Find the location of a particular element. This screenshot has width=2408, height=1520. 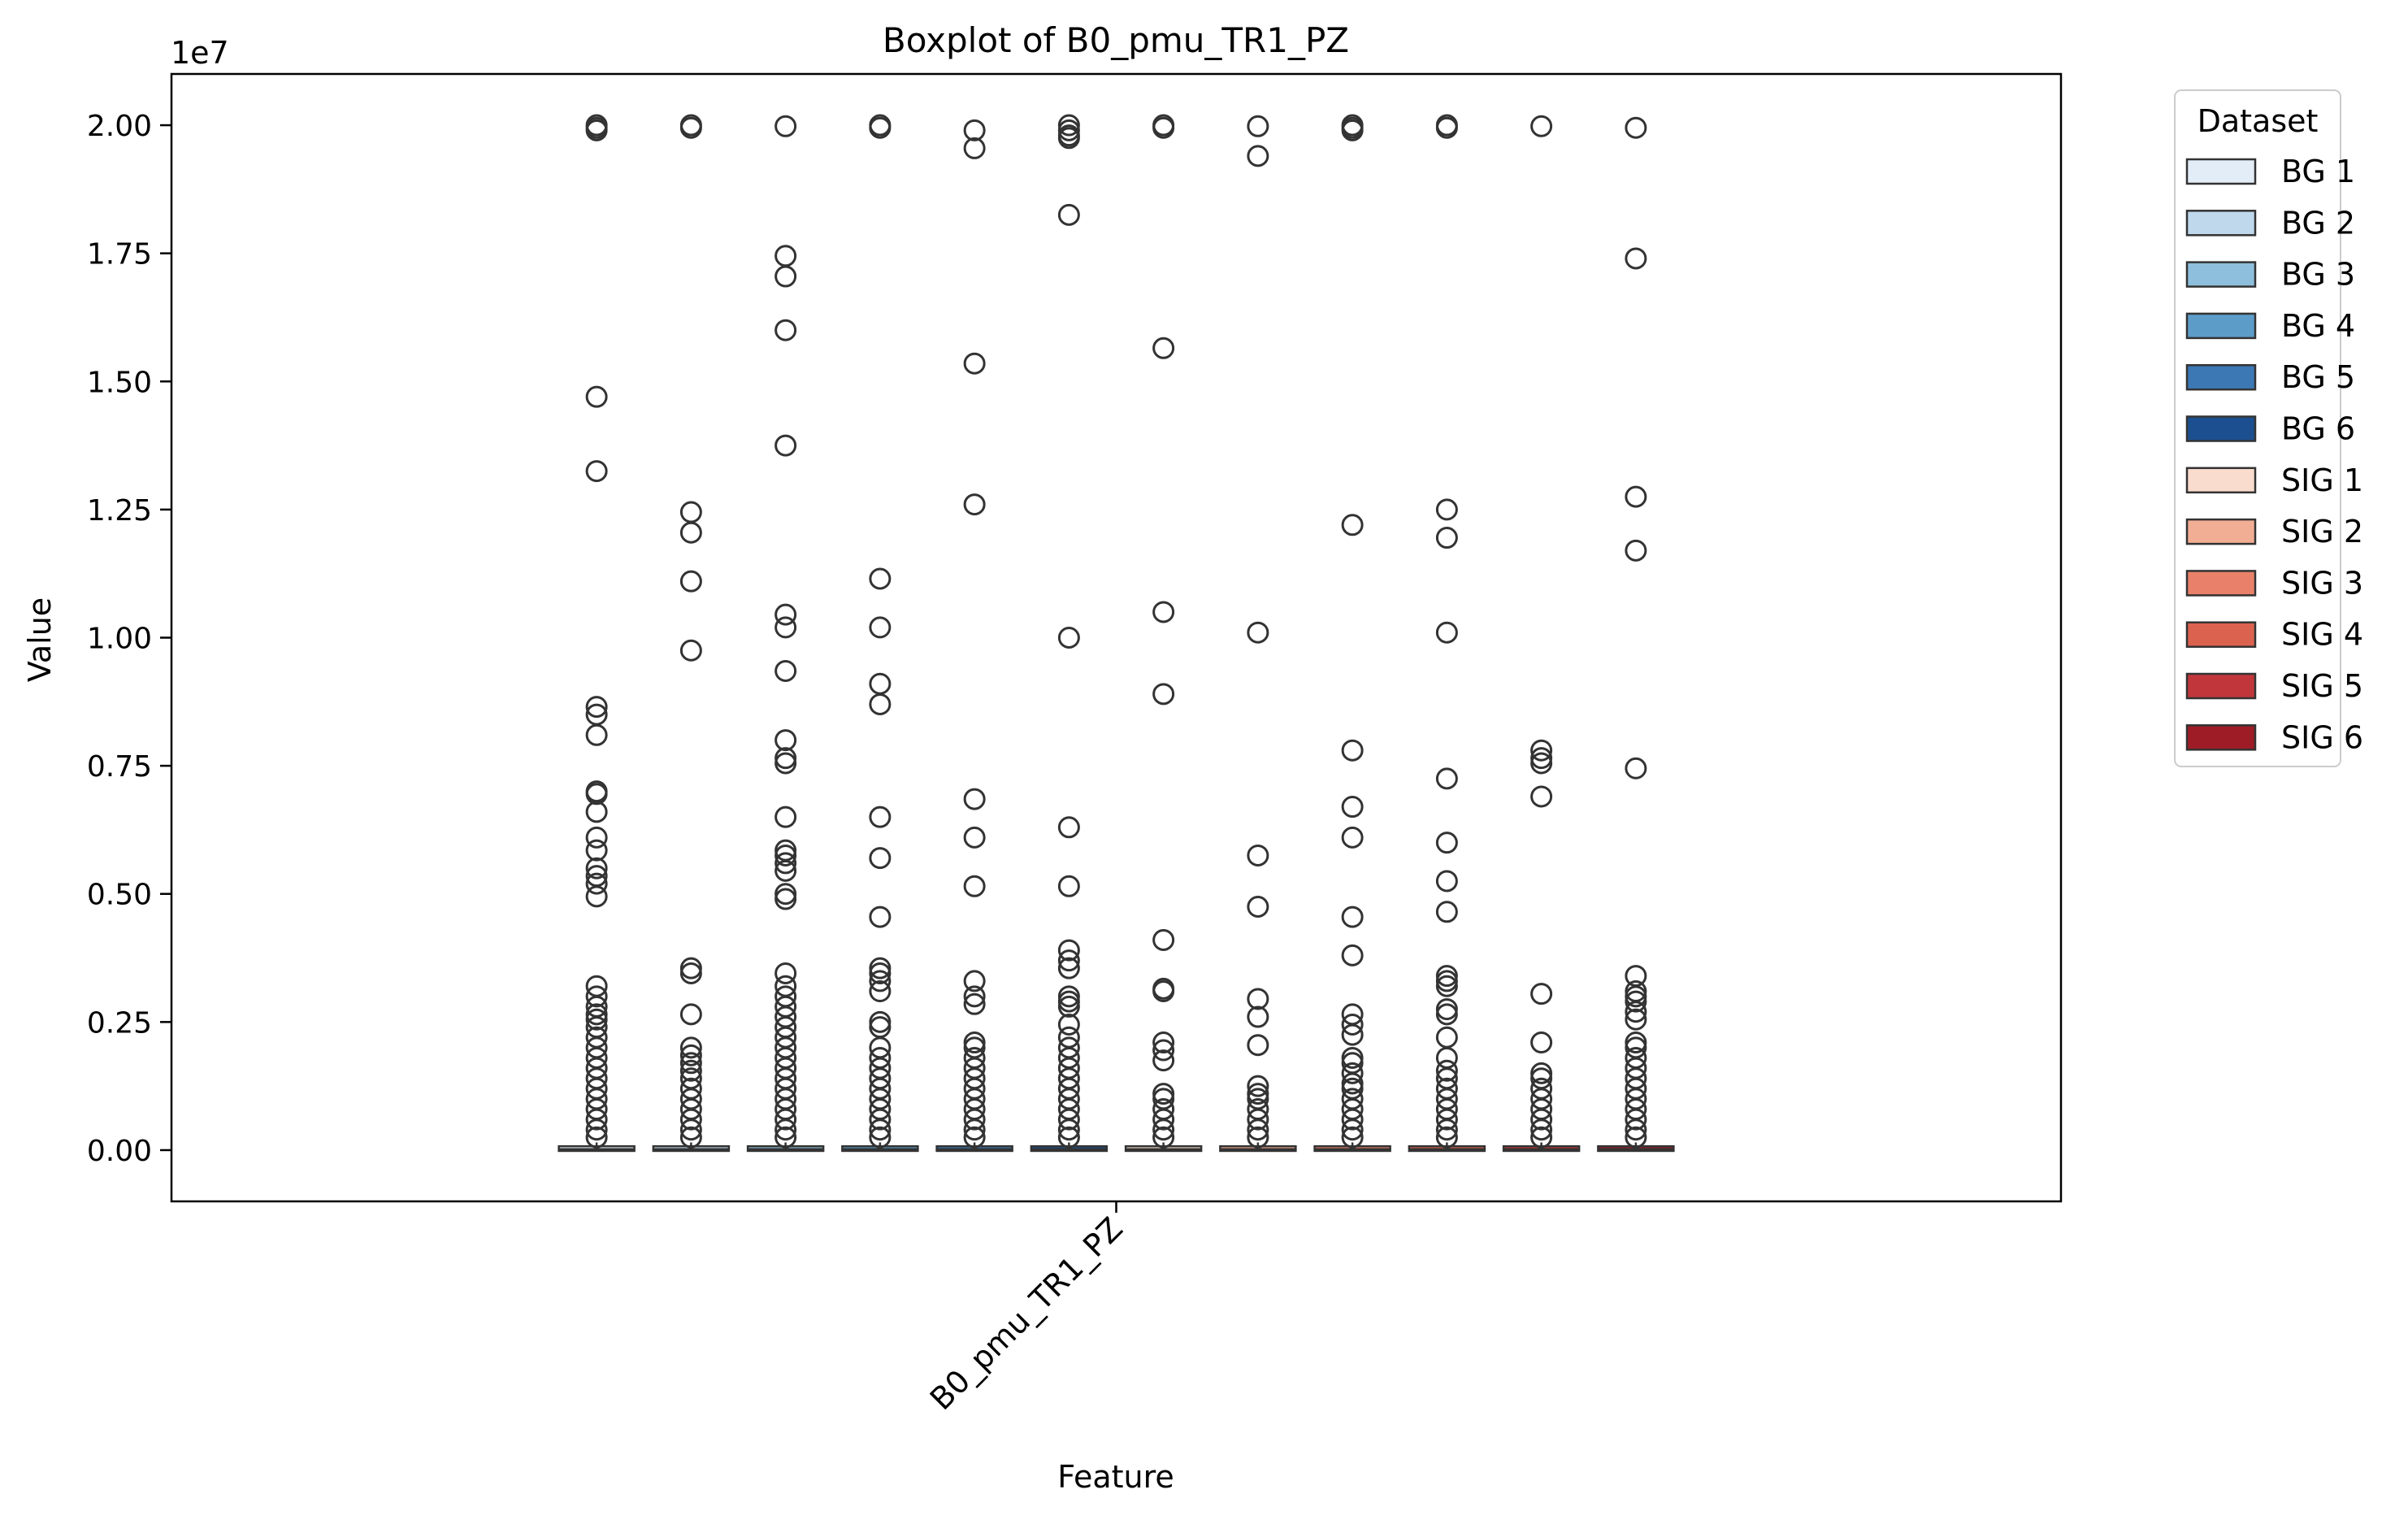

legend-label: BG 3 is located at coordinates (2318, 275).